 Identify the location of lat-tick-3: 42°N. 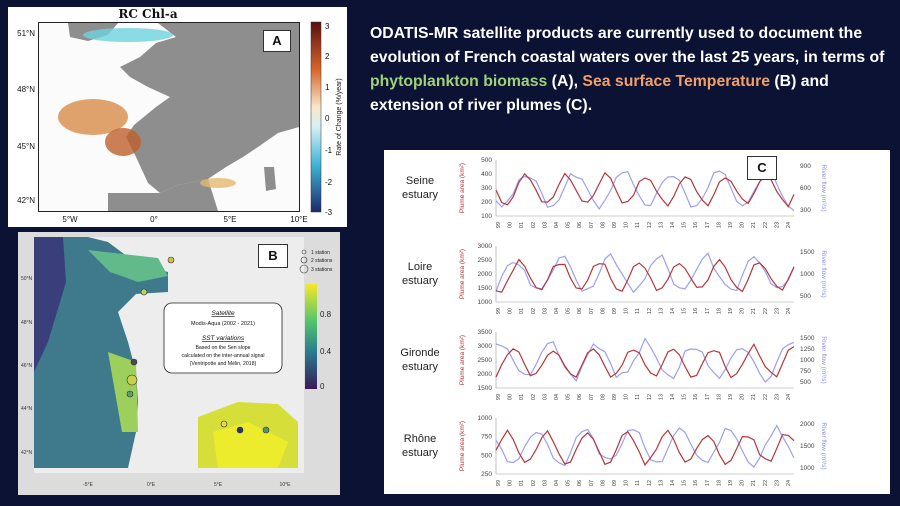
(26, 200).